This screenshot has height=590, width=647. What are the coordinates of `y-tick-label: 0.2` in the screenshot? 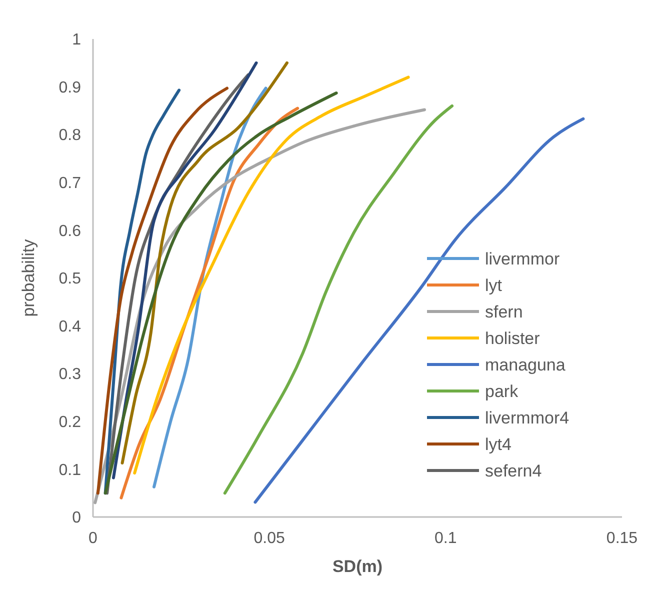 It's located at (70, 422).